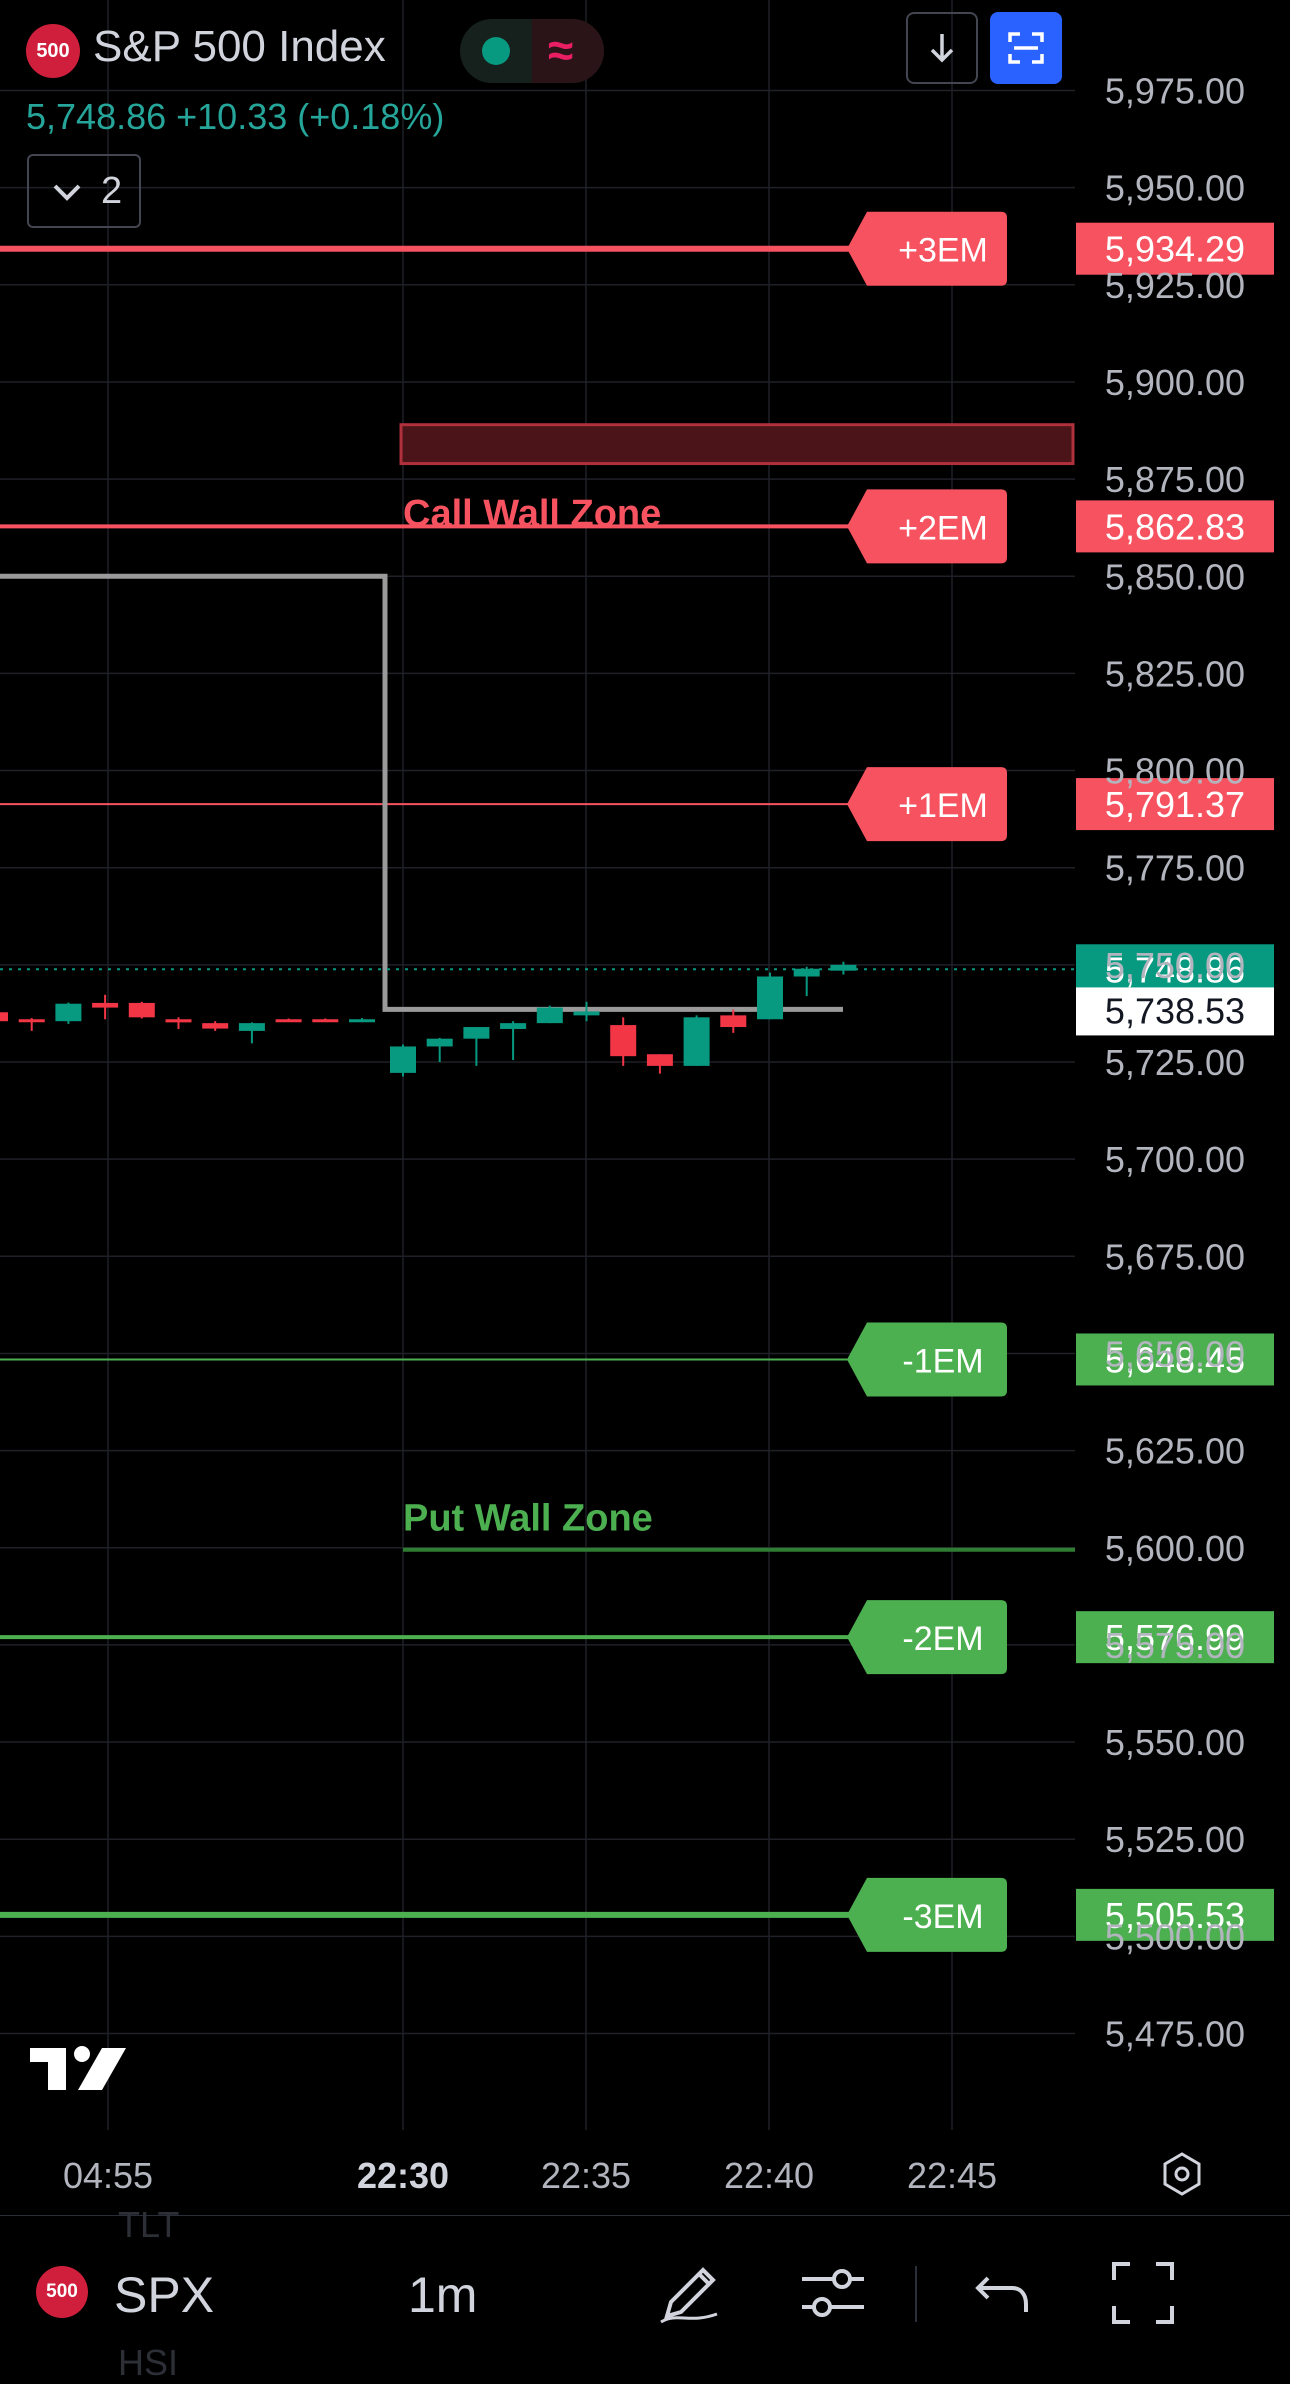 Image resolution: width=1290 pixels, height=2384 pixels. I want to click on price-axis-level-value: 5,934.29, so click(1175, 249).